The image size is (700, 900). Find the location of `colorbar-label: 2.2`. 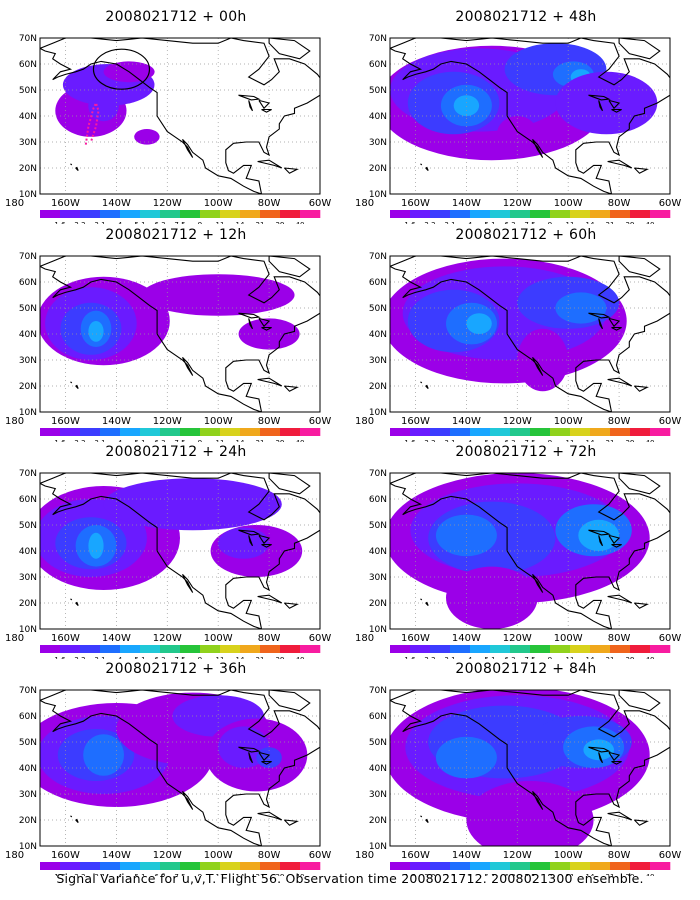

colorbar-label: 2.2 is located at coordinates (429, 874).